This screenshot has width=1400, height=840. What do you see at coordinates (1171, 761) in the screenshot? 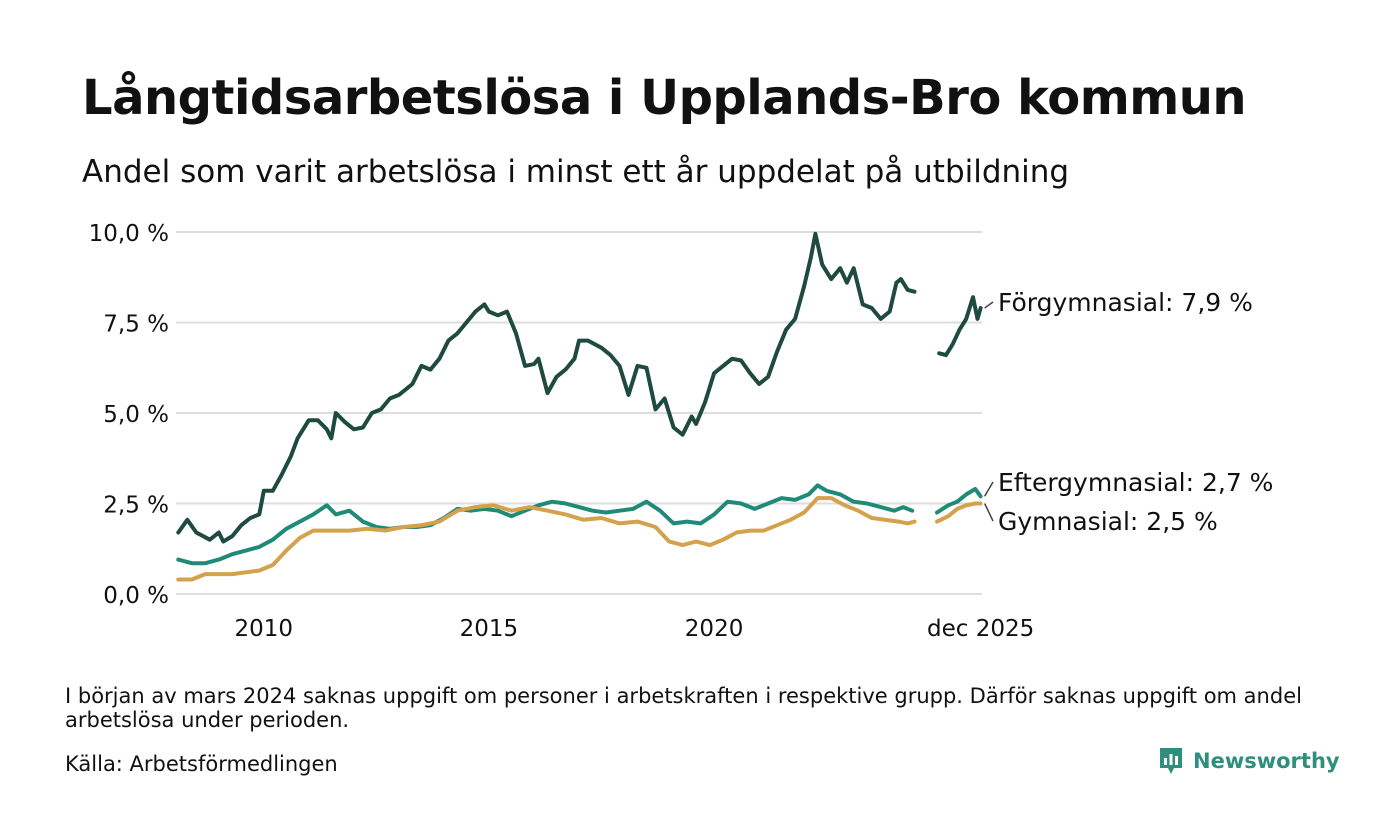
I see `newsworthy-logo-icon` at bounding box center [1171, 761].